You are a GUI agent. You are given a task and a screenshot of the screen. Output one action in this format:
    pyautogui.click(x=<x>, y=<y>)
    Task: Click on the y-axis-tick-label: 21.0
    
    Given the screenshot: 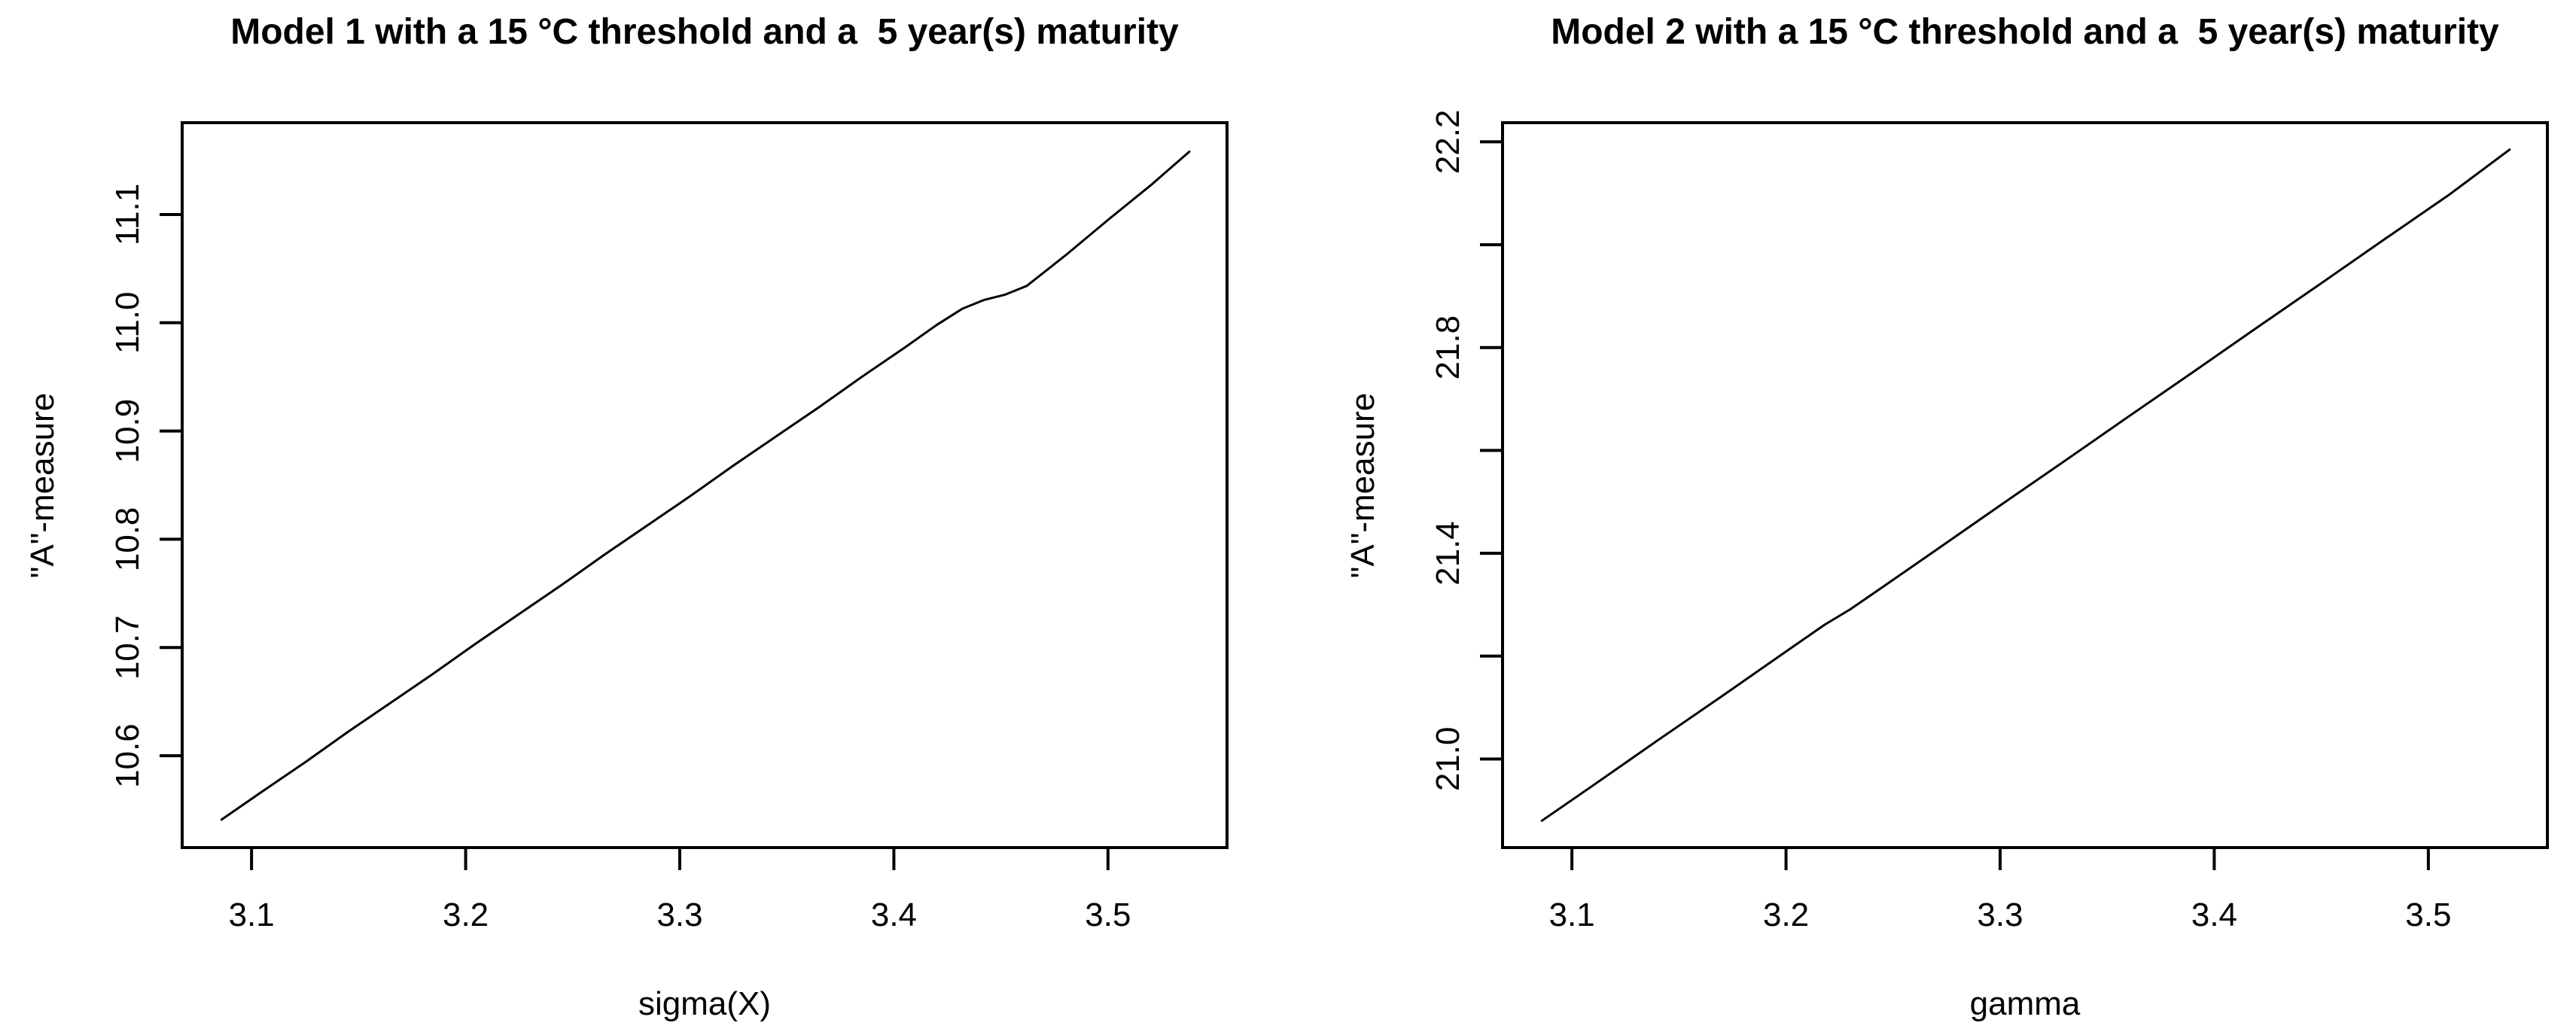 What is the action you would take?
    pyautogui.click(x=1448, y=759)
    